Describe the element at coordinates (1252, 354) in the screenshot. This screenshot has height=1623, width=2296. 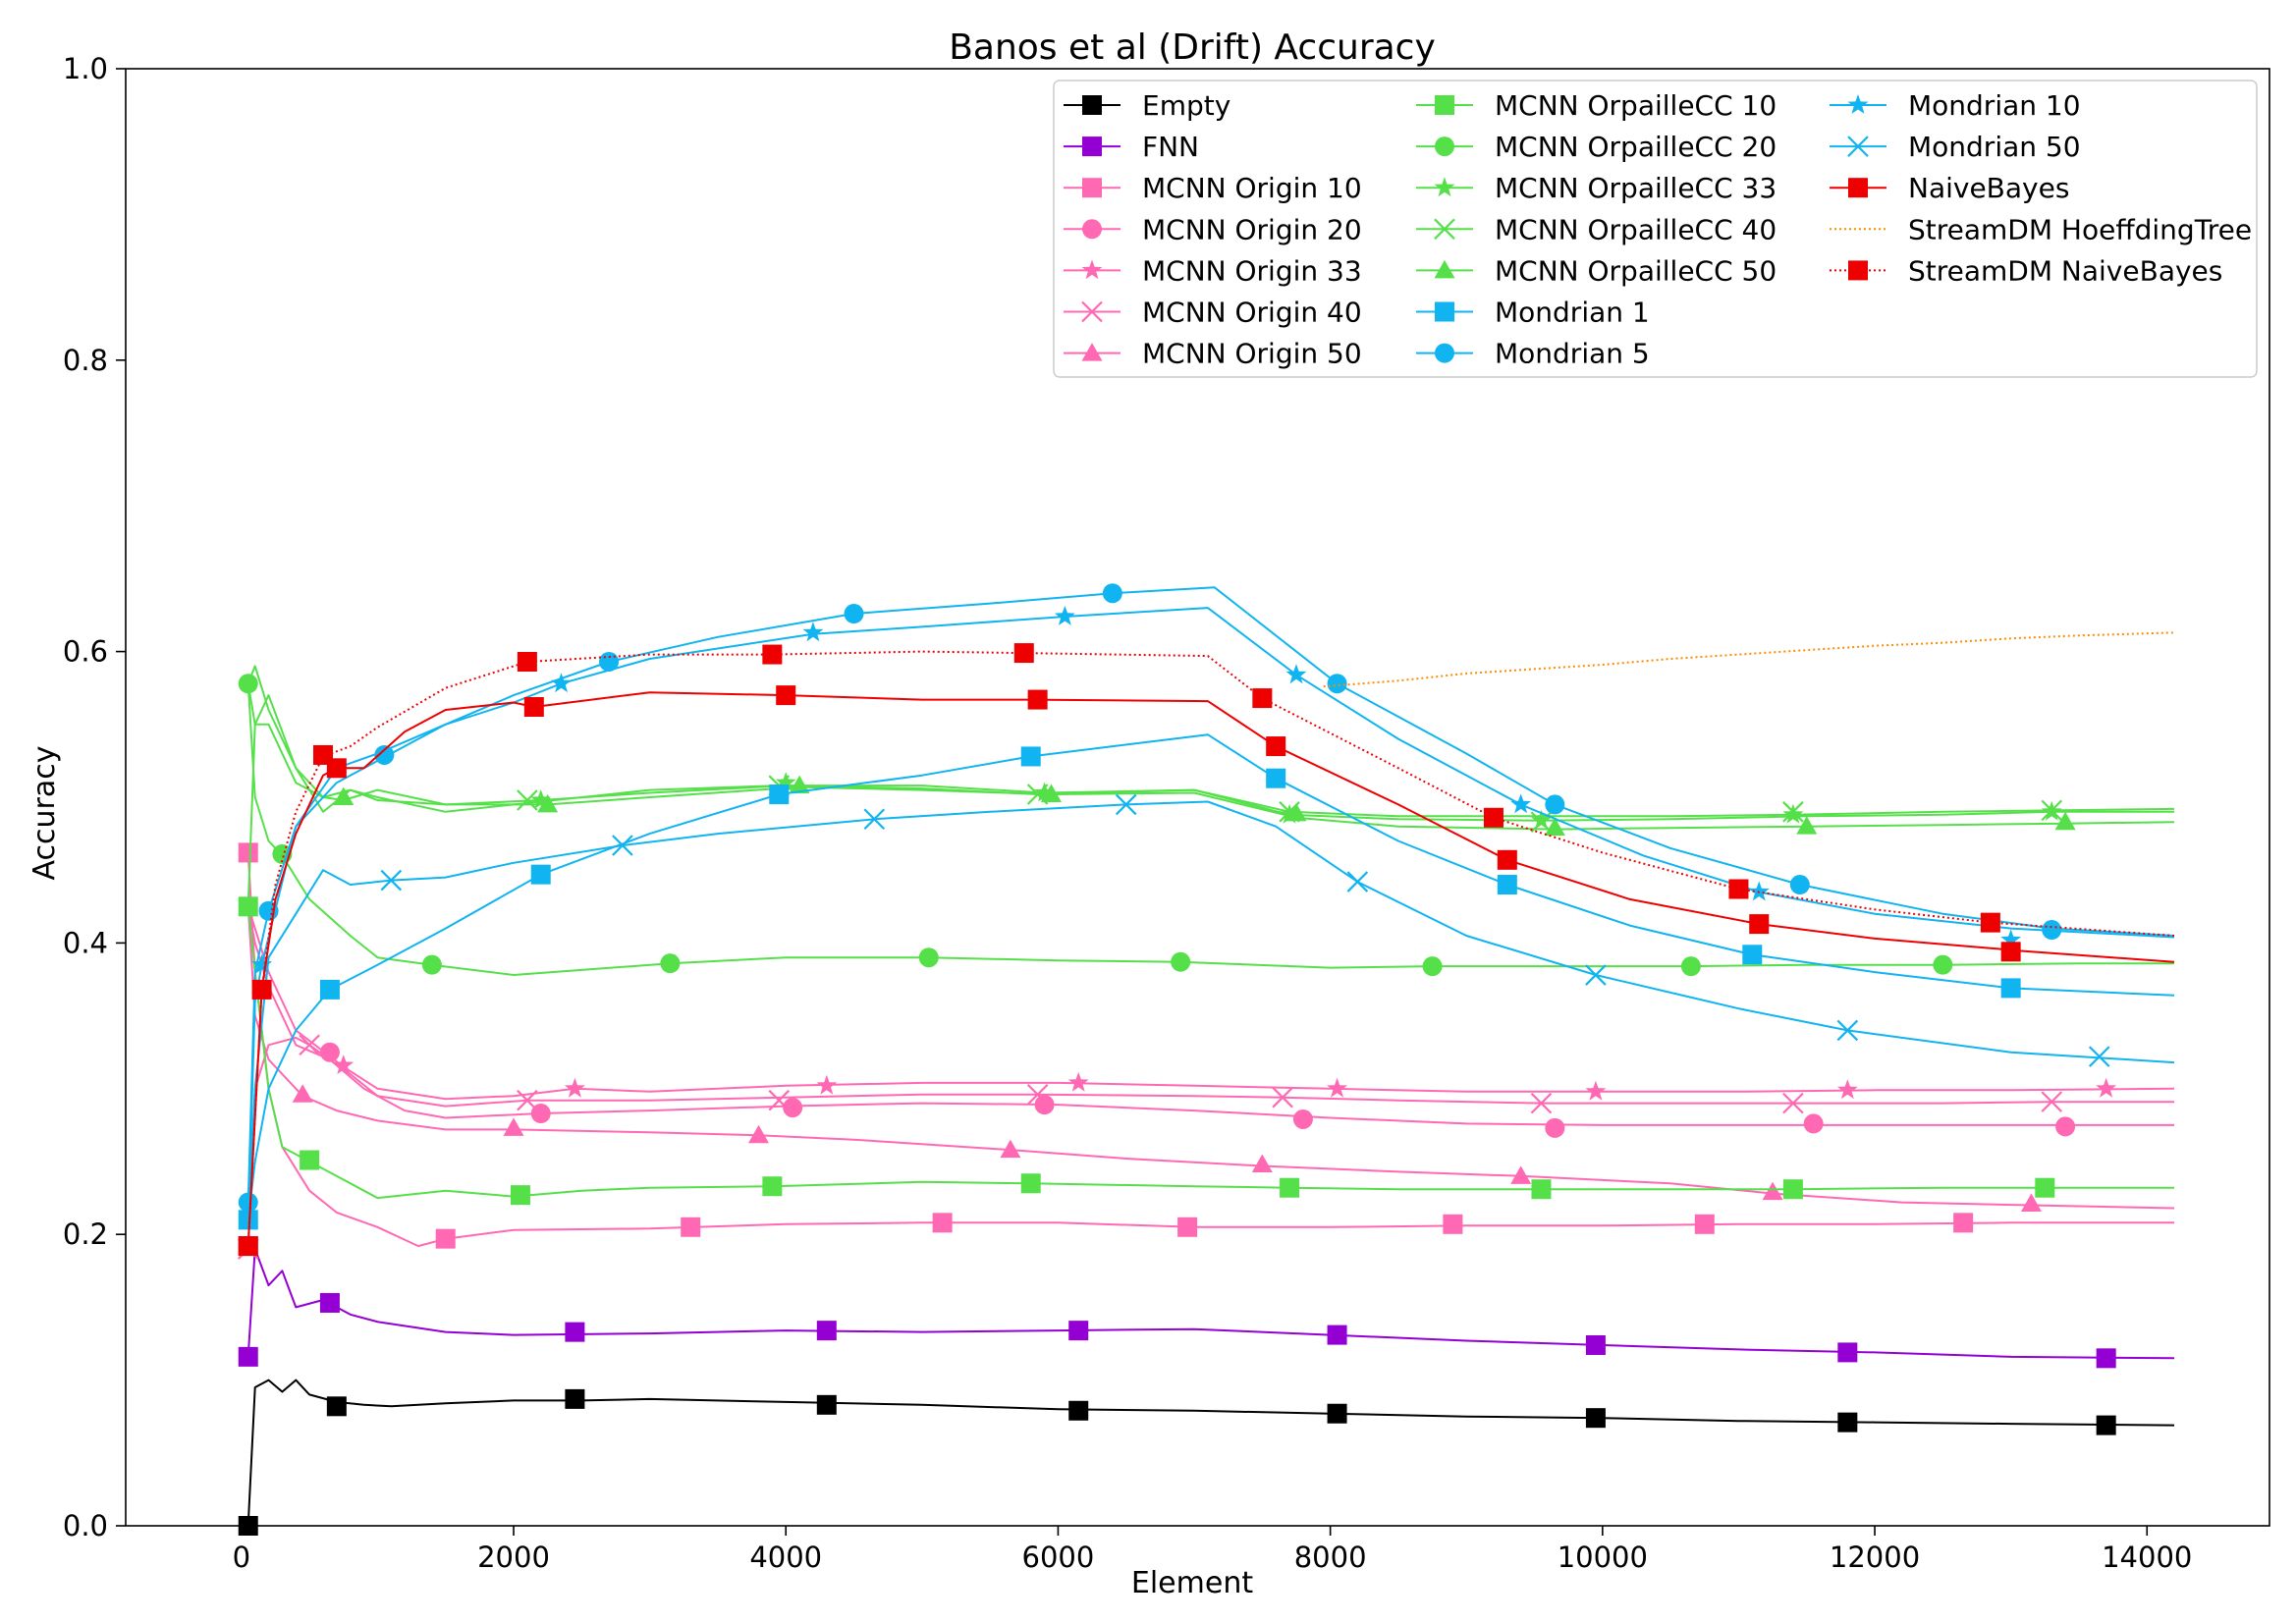
I see `legend-label: MCNN Origin 50` at that location.